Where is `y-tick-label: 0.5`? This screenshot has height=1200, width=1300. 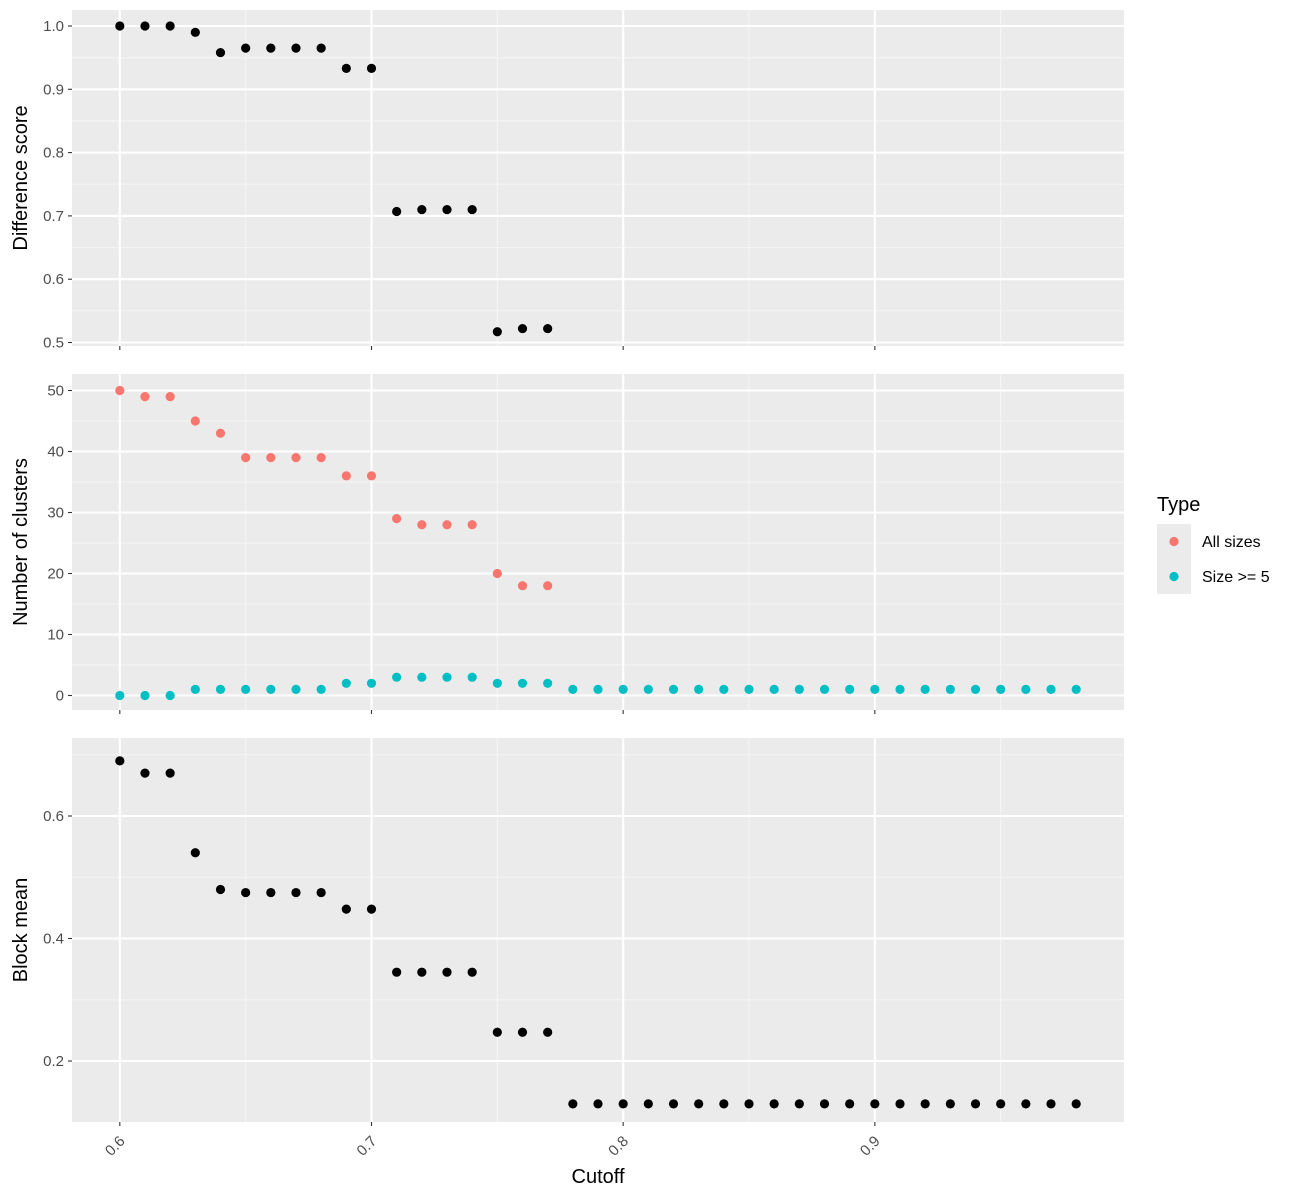 y-tick-label: 0.5 is located at coordinates (53, 343).